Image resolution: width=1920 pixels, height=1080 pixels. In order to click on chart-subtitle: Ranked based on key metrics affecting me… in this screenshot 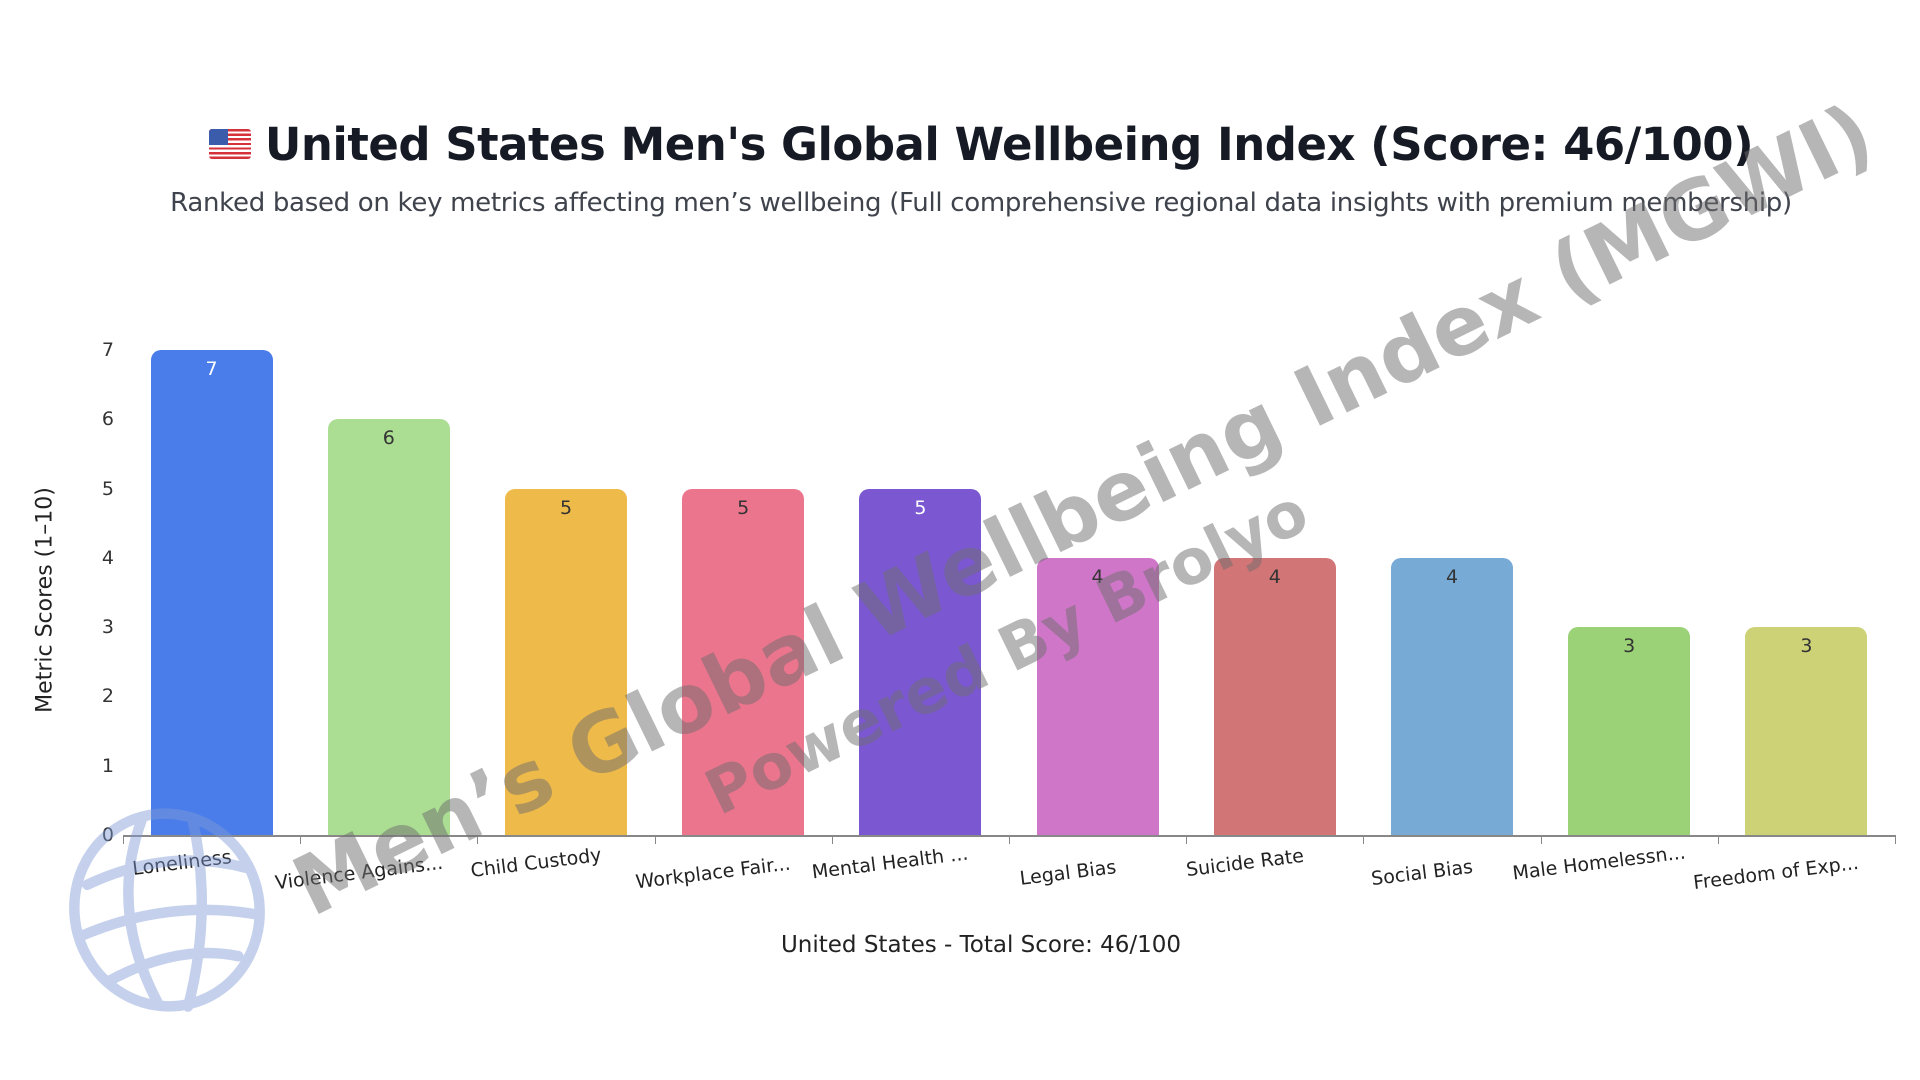, I will do `click(981, 203)`.